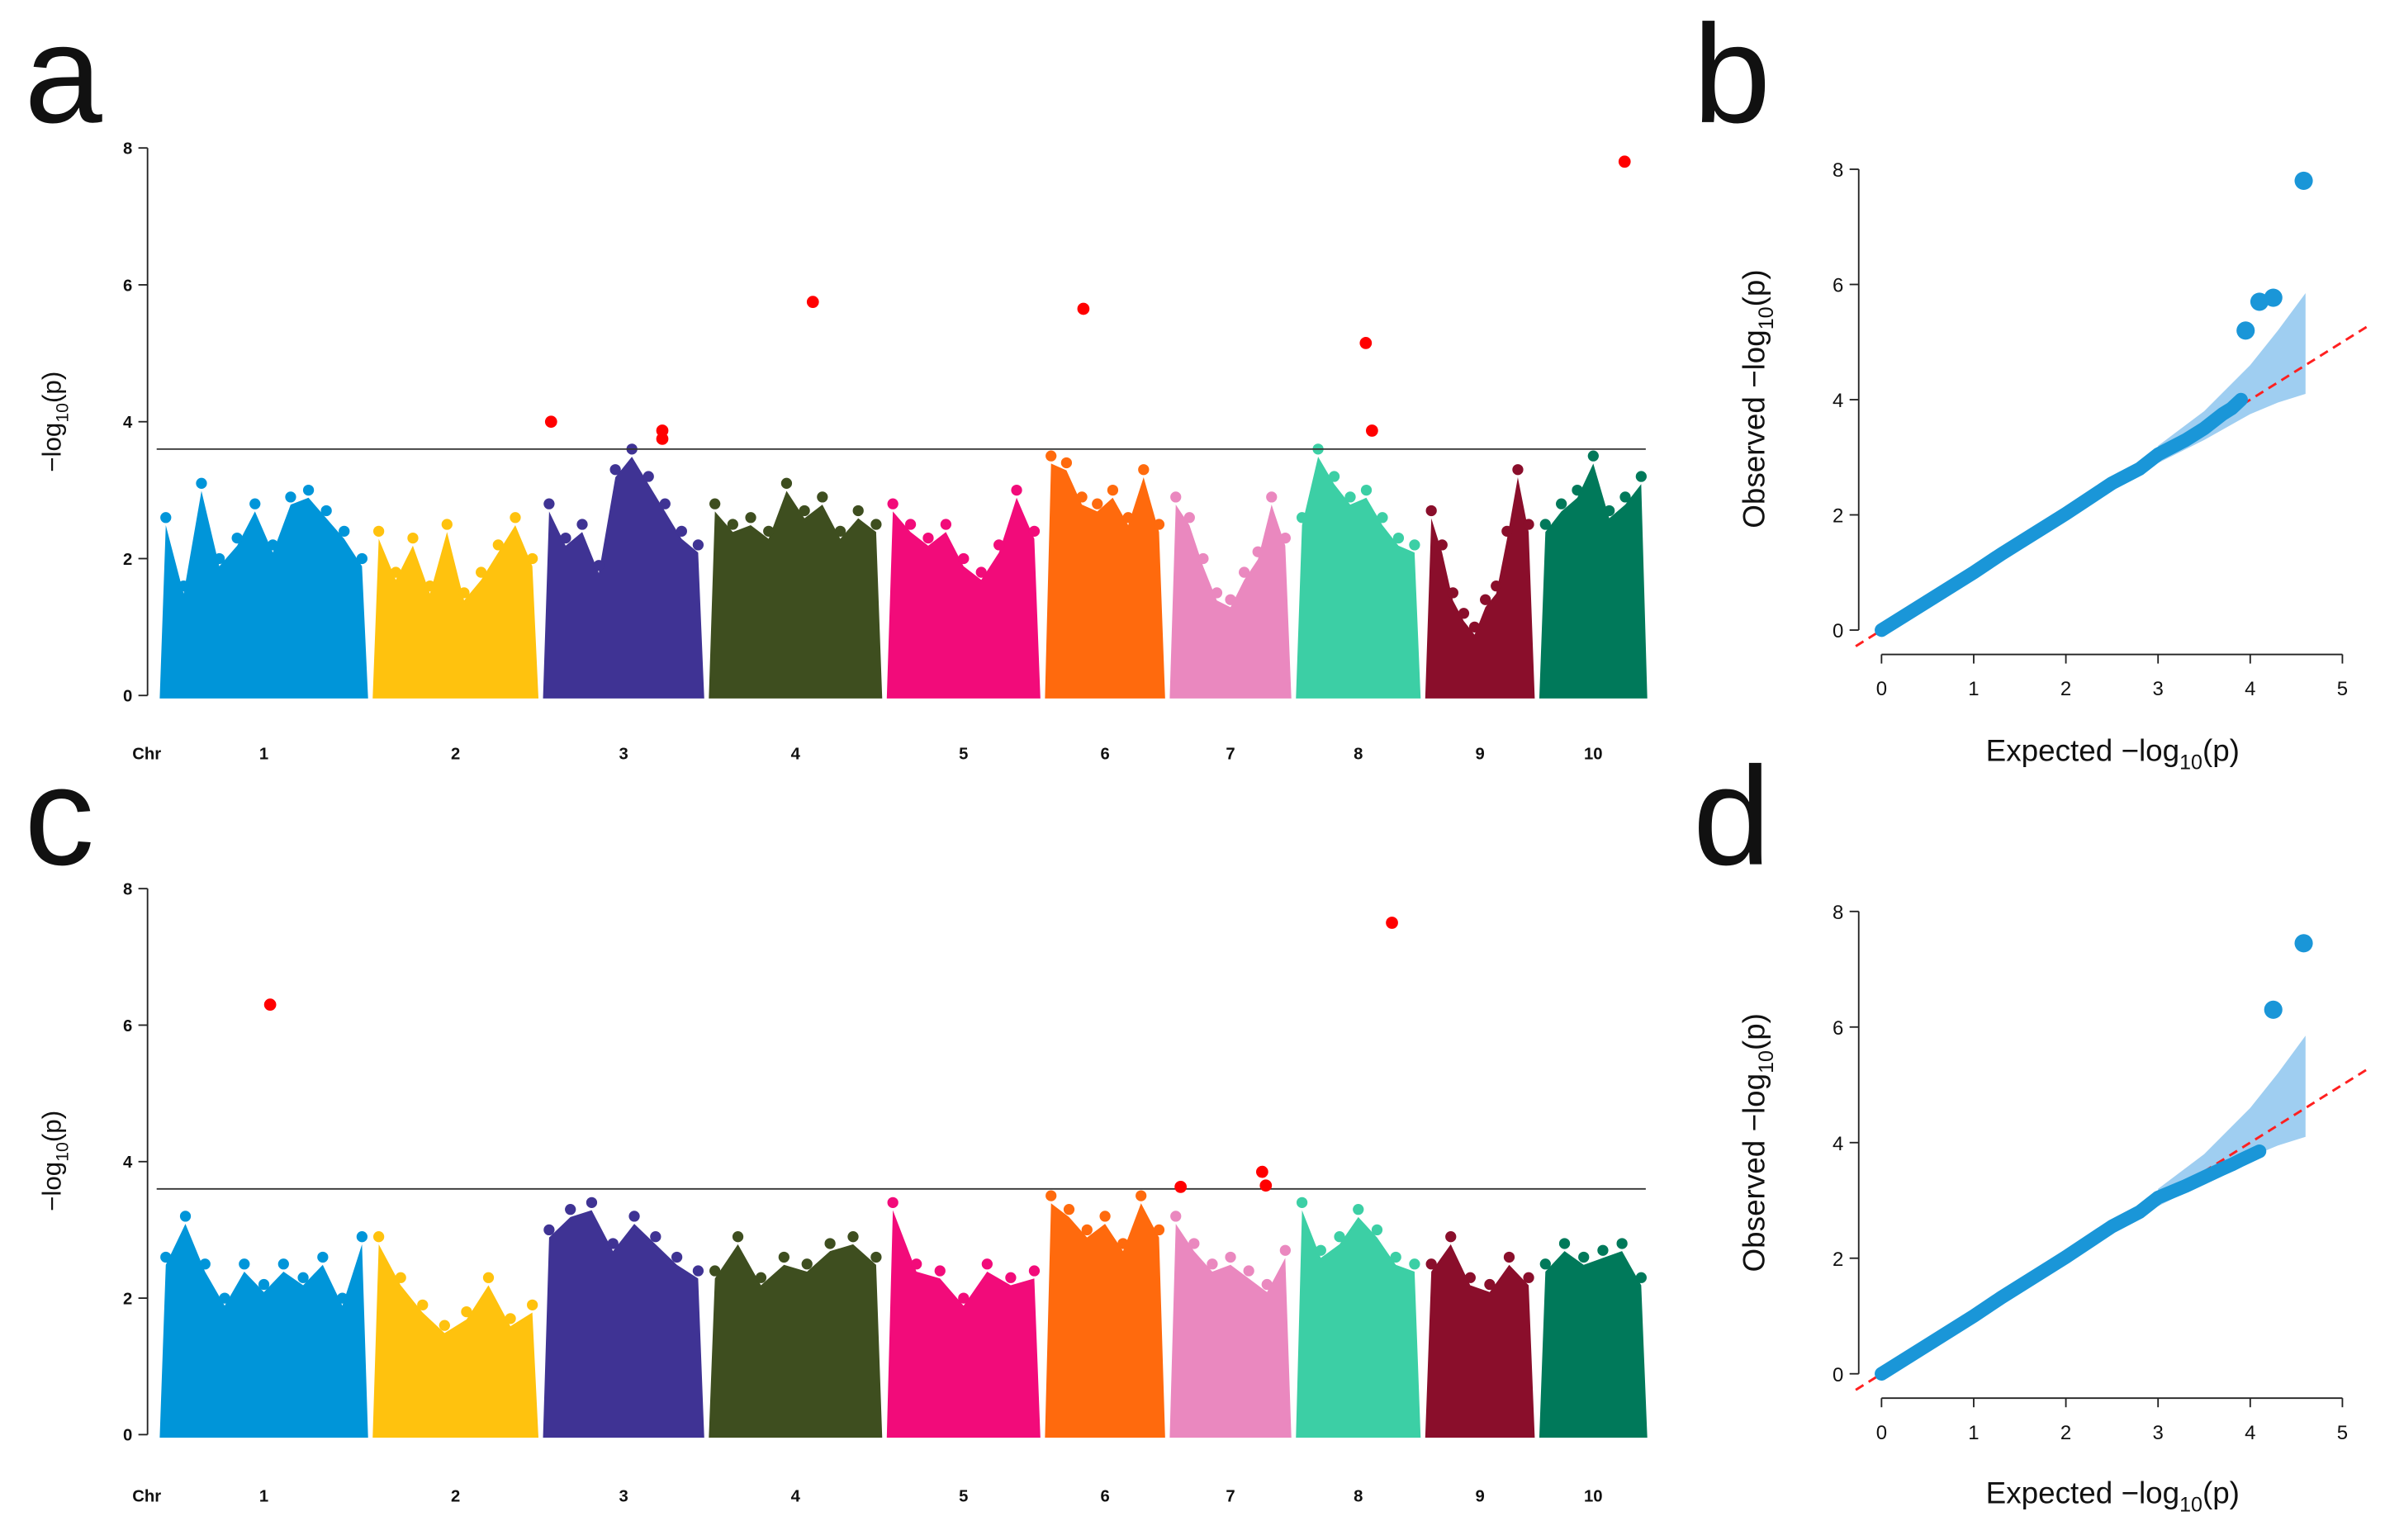 The width and height of the screenshot is (2385, 1540). Describe the element at coordinates (59, 816) in the screenshot. I see `panel-letter: c` at that location.